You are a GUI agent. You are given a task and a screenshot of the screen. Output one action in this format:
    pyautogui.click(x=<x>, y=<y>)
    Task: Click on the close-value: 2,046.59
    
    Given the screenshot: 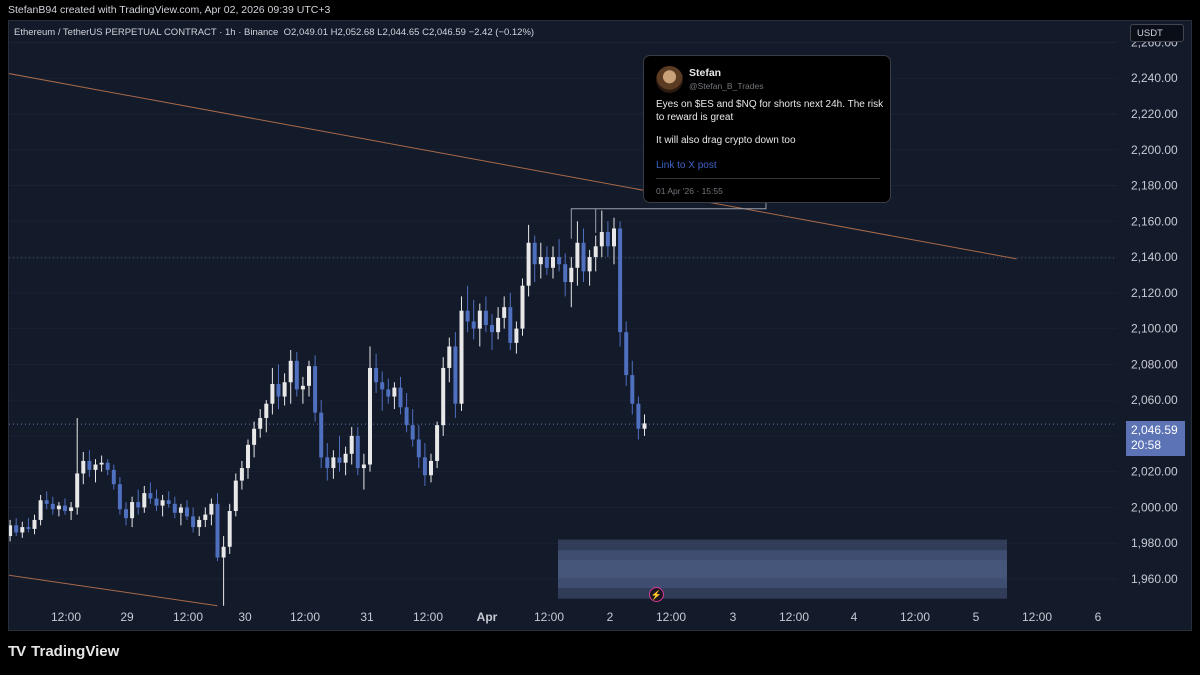 What is the action you would take?
    pyautogui.click(x=447, y=32)
    